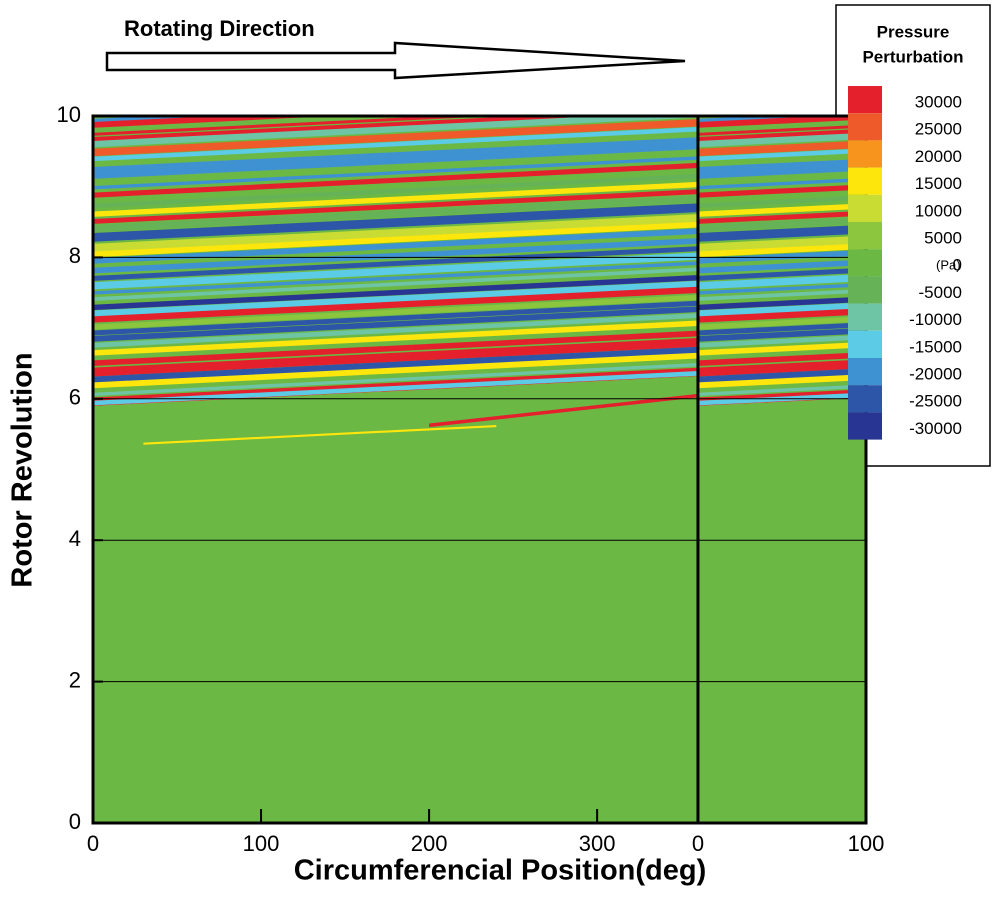 This screenshot has width=997, height=902. I want to click on legend-label: -30000, so click(935, 428).